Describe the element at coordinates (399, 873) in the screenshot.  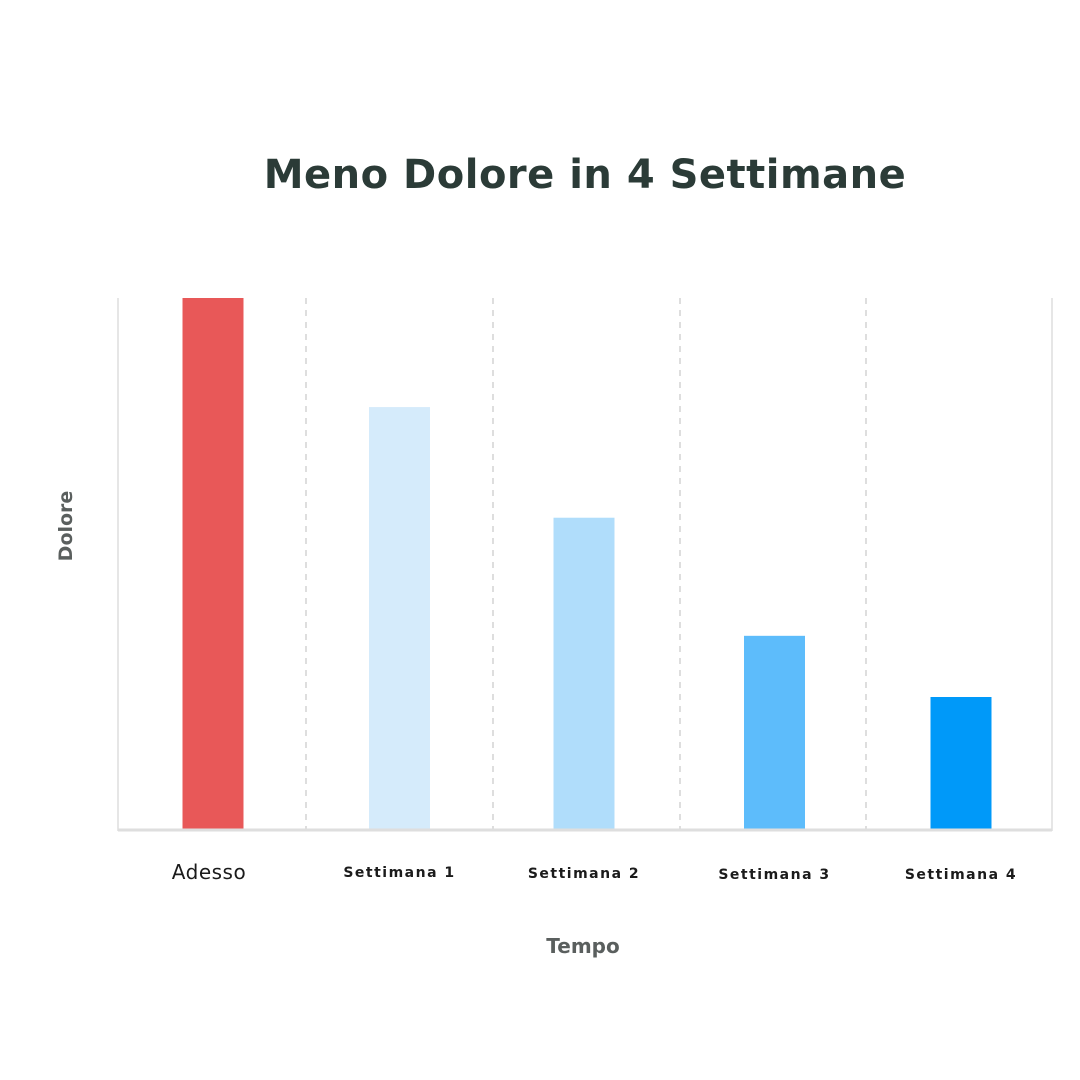
I see `x-tick-label-2: Settimana 1` at that location.